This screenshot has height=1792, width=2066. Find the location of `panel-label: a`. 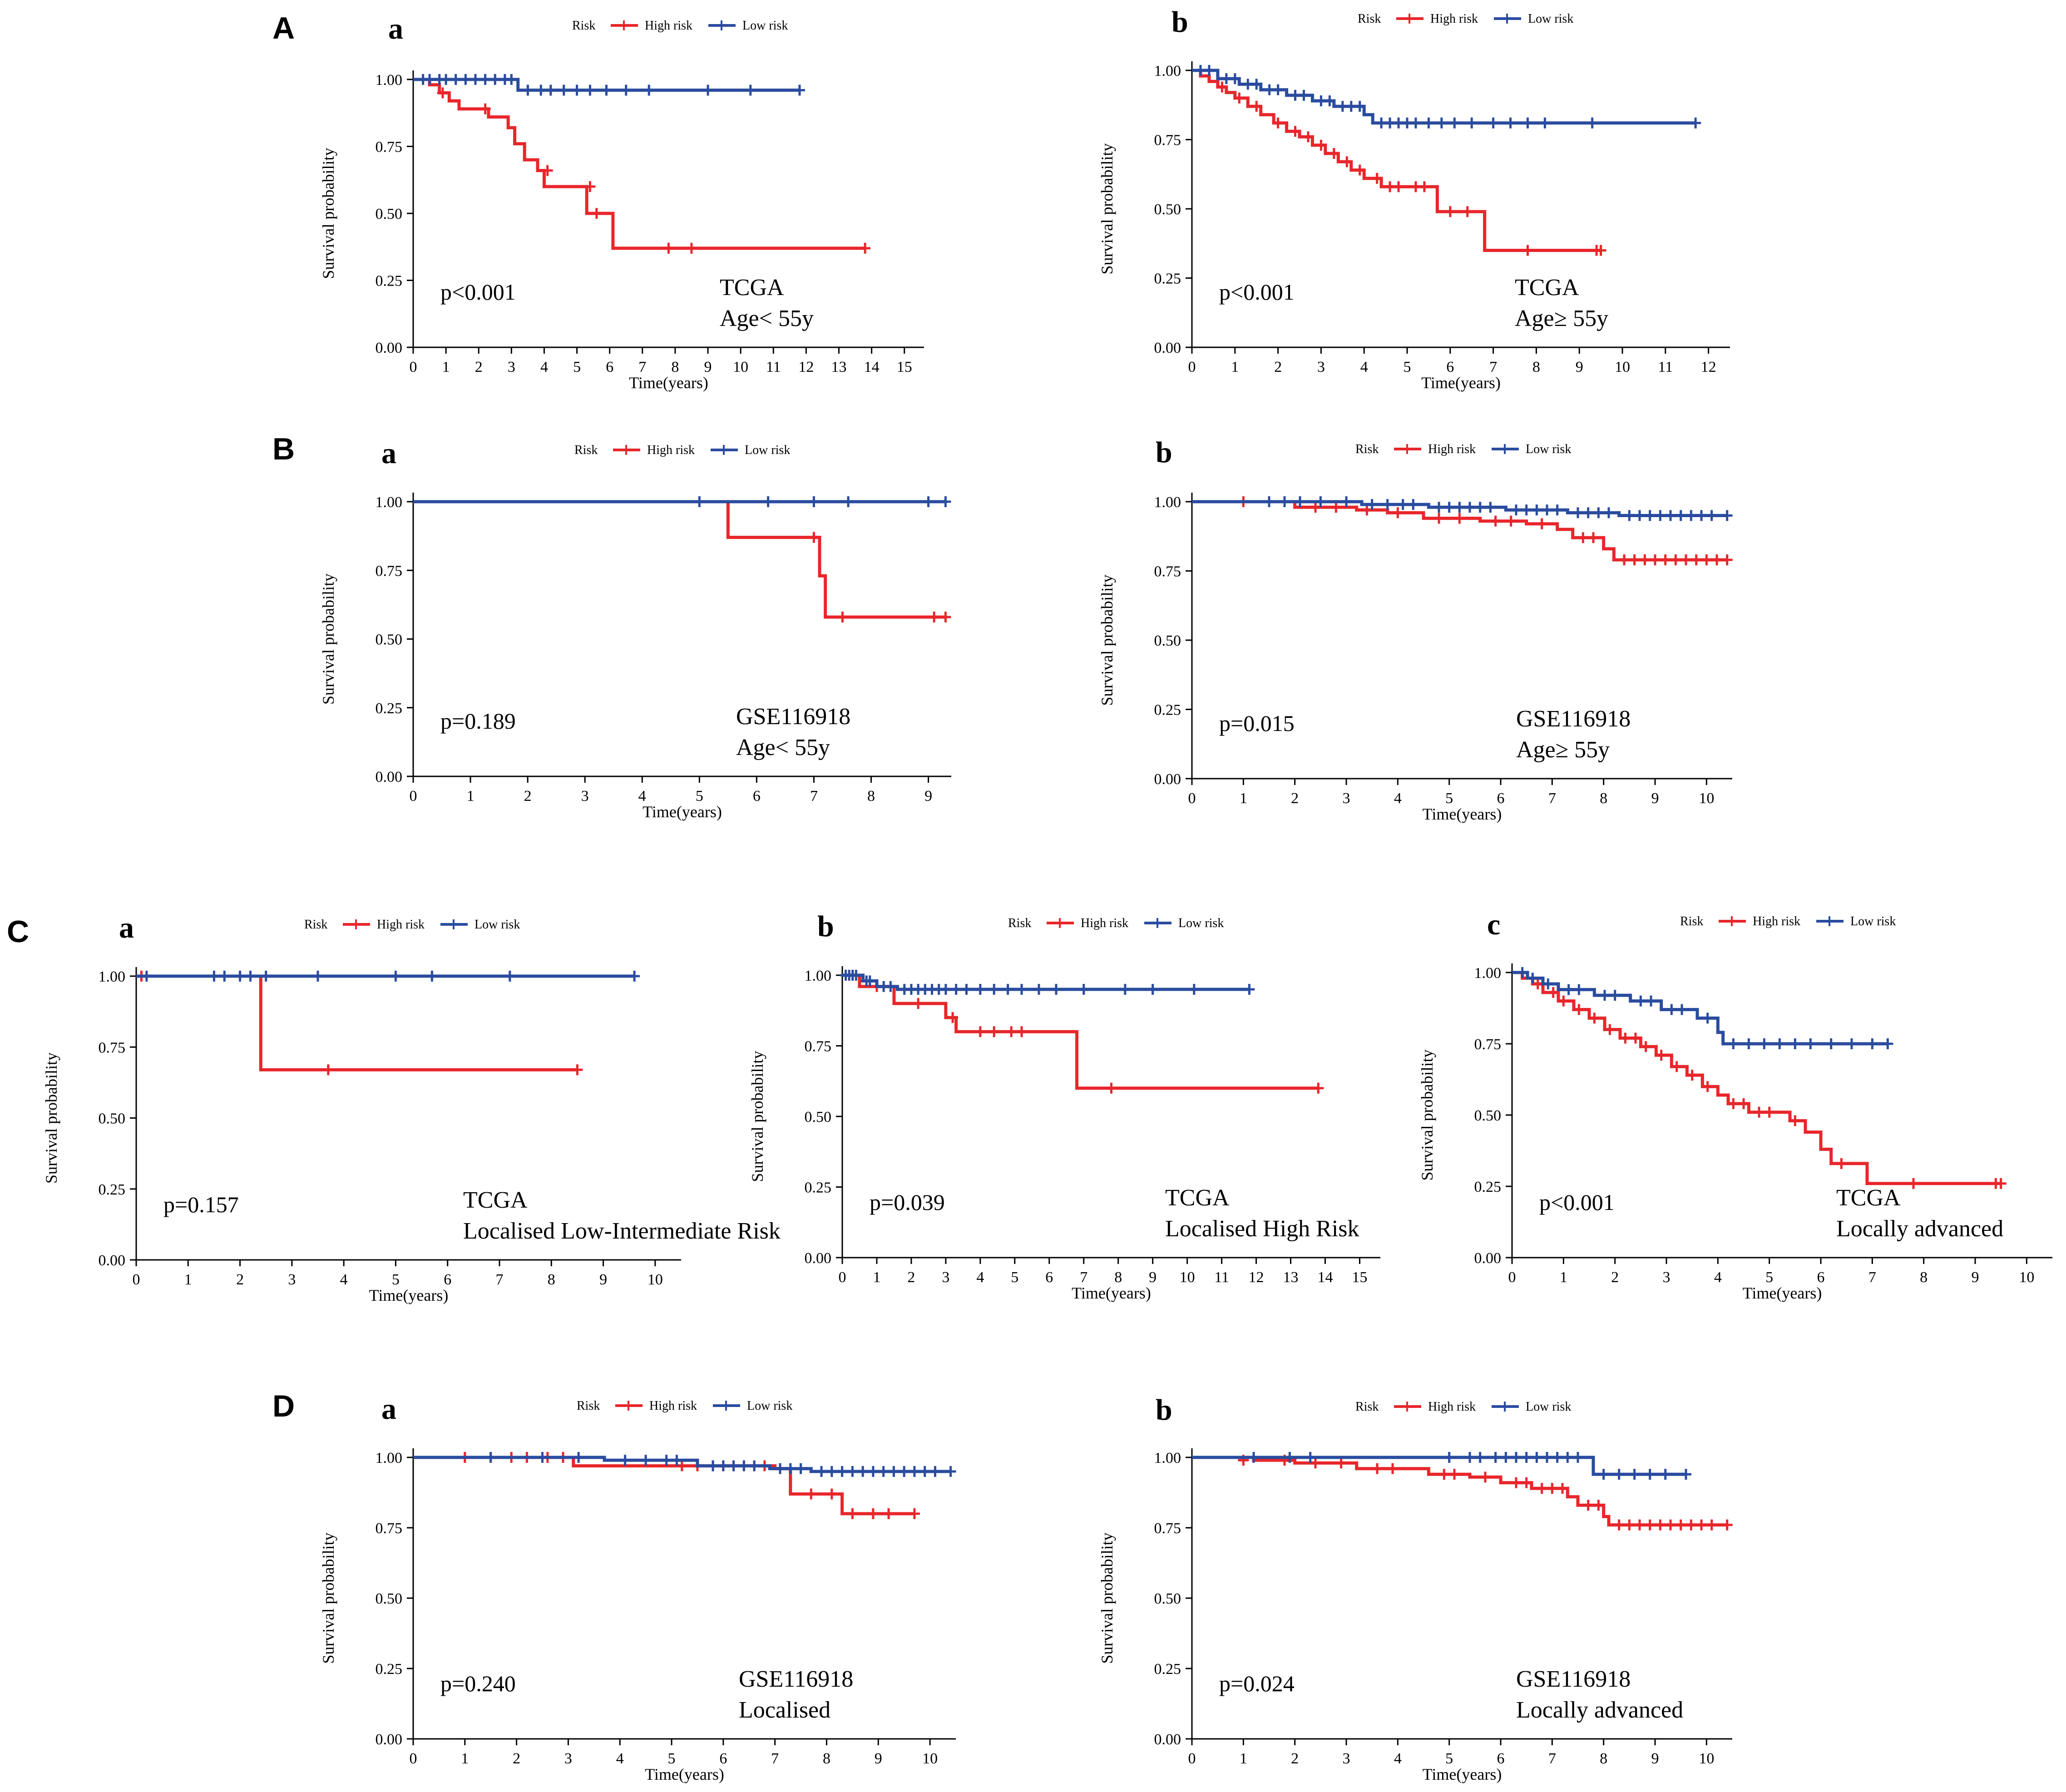

panel-label: a is located at coordinates (395, 28).